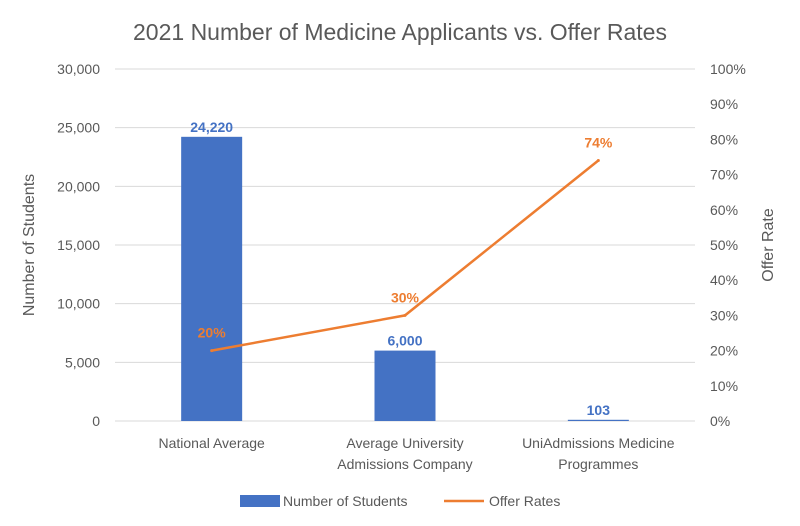 The height and width of the screenshot is (526, 800). Describe the element at coordinates (260, 501) in the screenshot. I see `legend-swatch-bar` at that location.